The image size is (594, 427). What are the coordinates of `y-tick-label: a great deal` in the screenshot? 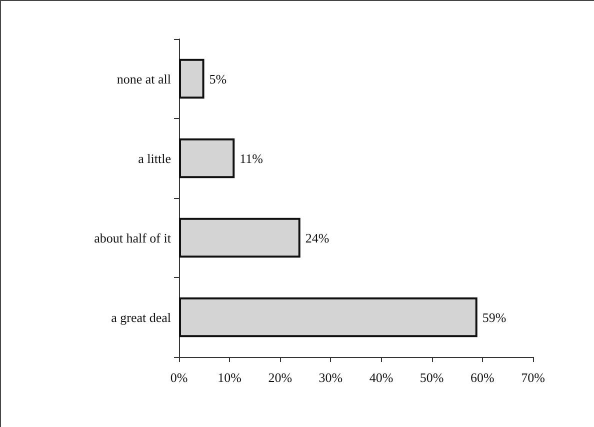 It's located at (141, 317).